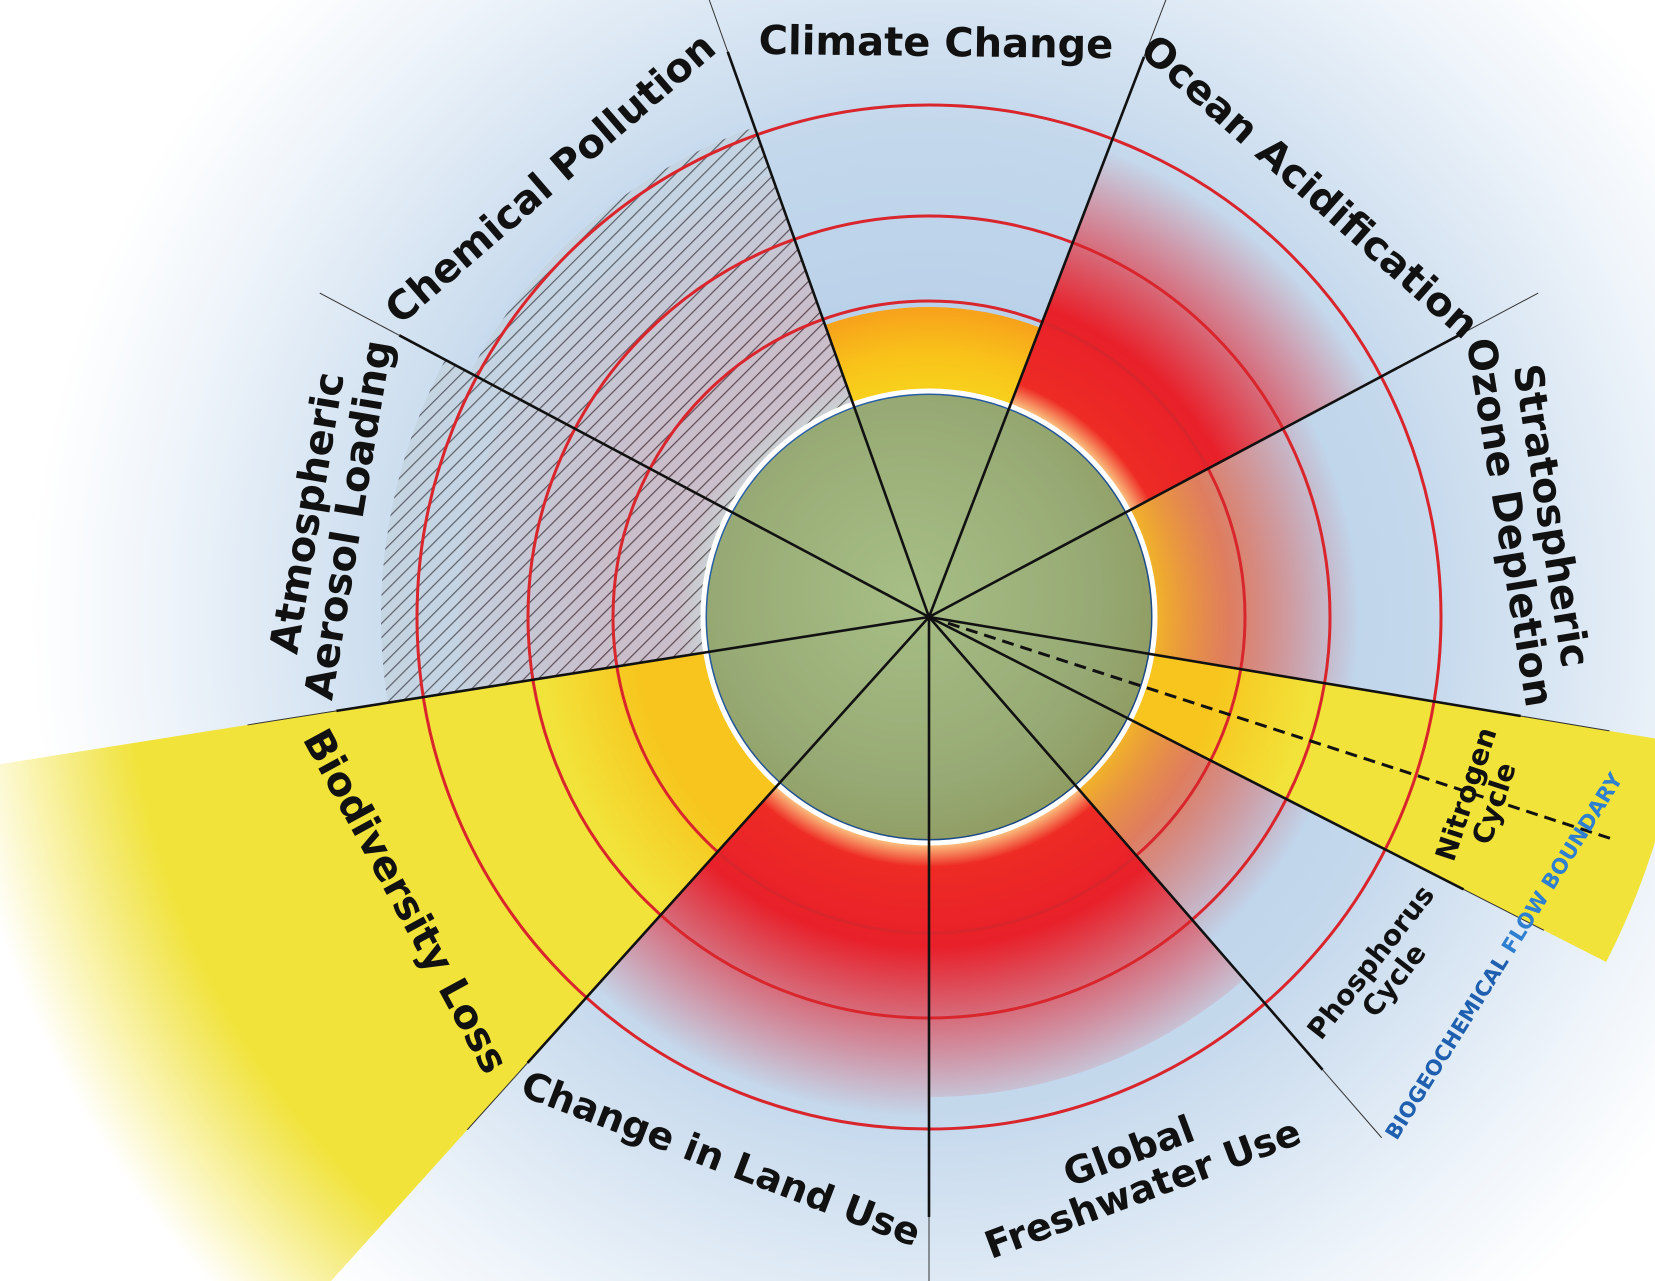 This screenshot has height=1281, width=1655. I want to click on segment-label: Climate Change, so click(935, 43).